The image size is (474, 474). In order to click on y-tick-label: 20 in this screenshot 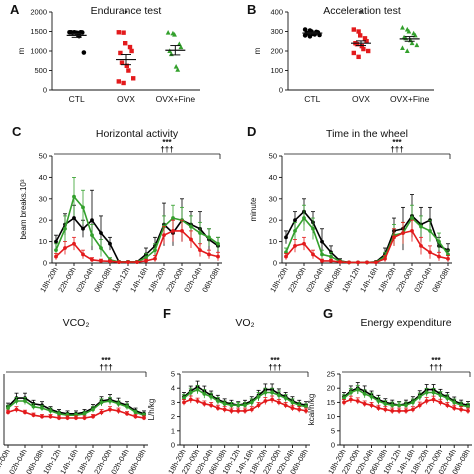, I will do `click(331, 388)`.